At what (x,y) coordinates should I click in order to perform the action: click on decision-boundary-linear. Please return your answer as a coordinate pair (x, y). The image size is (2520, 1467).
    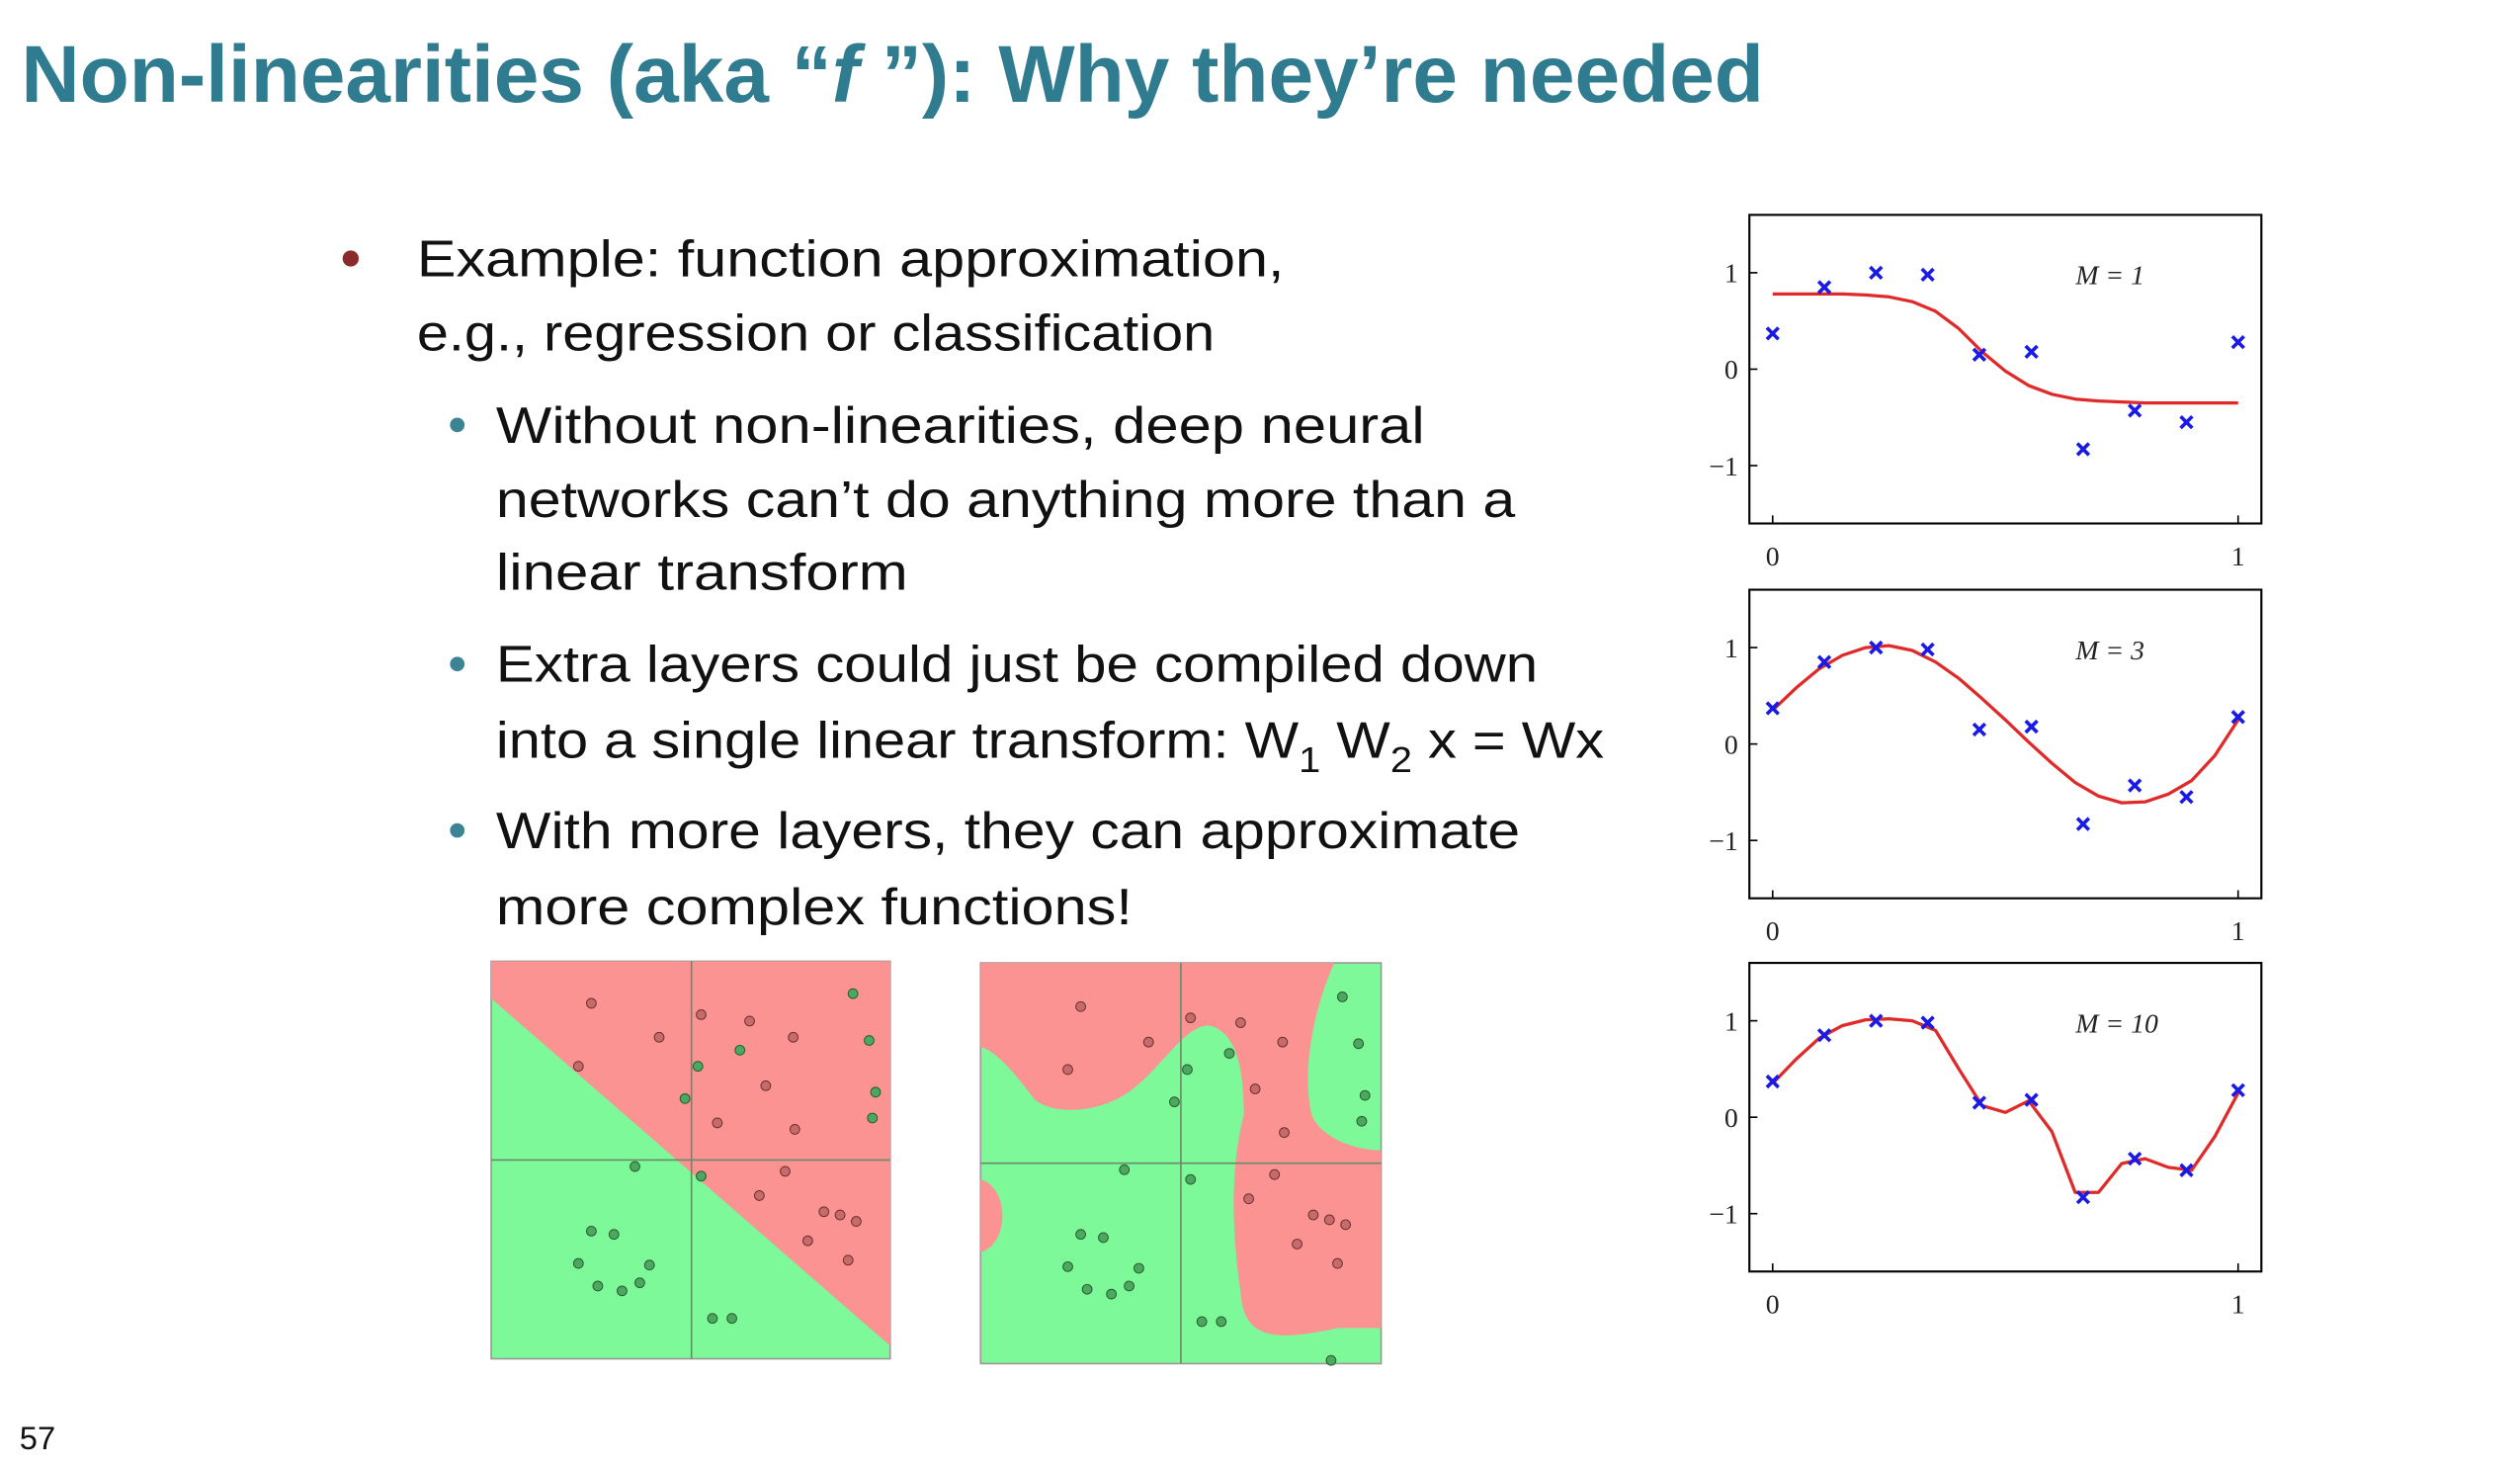
    Looking at the image, I should click on (690, 1160).